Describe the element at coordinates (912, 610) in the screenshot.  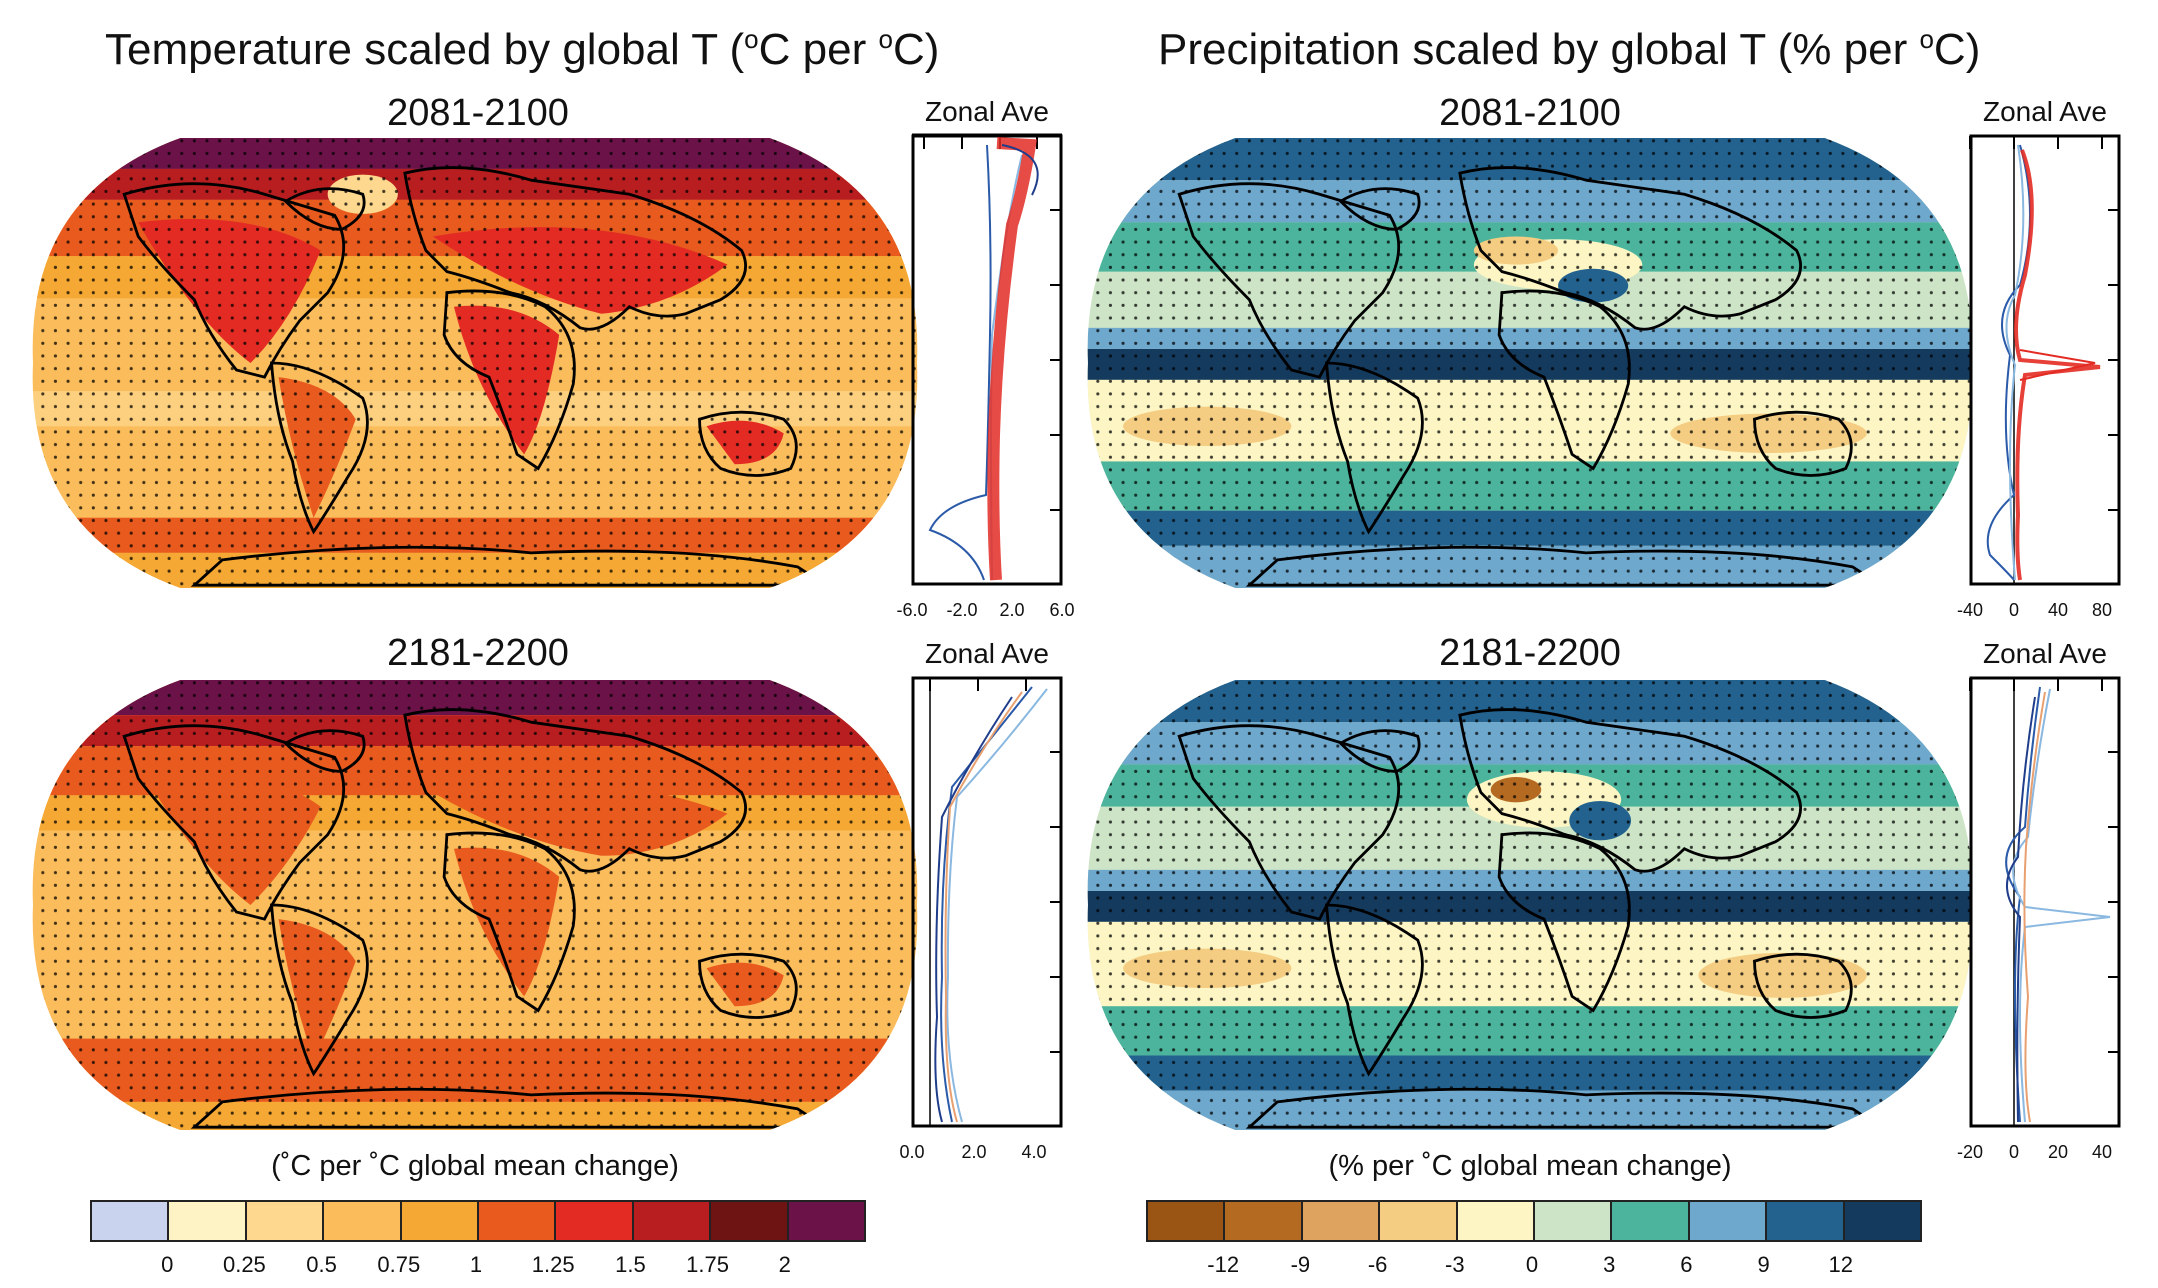
I see `tick-label: -6.0` at that location.